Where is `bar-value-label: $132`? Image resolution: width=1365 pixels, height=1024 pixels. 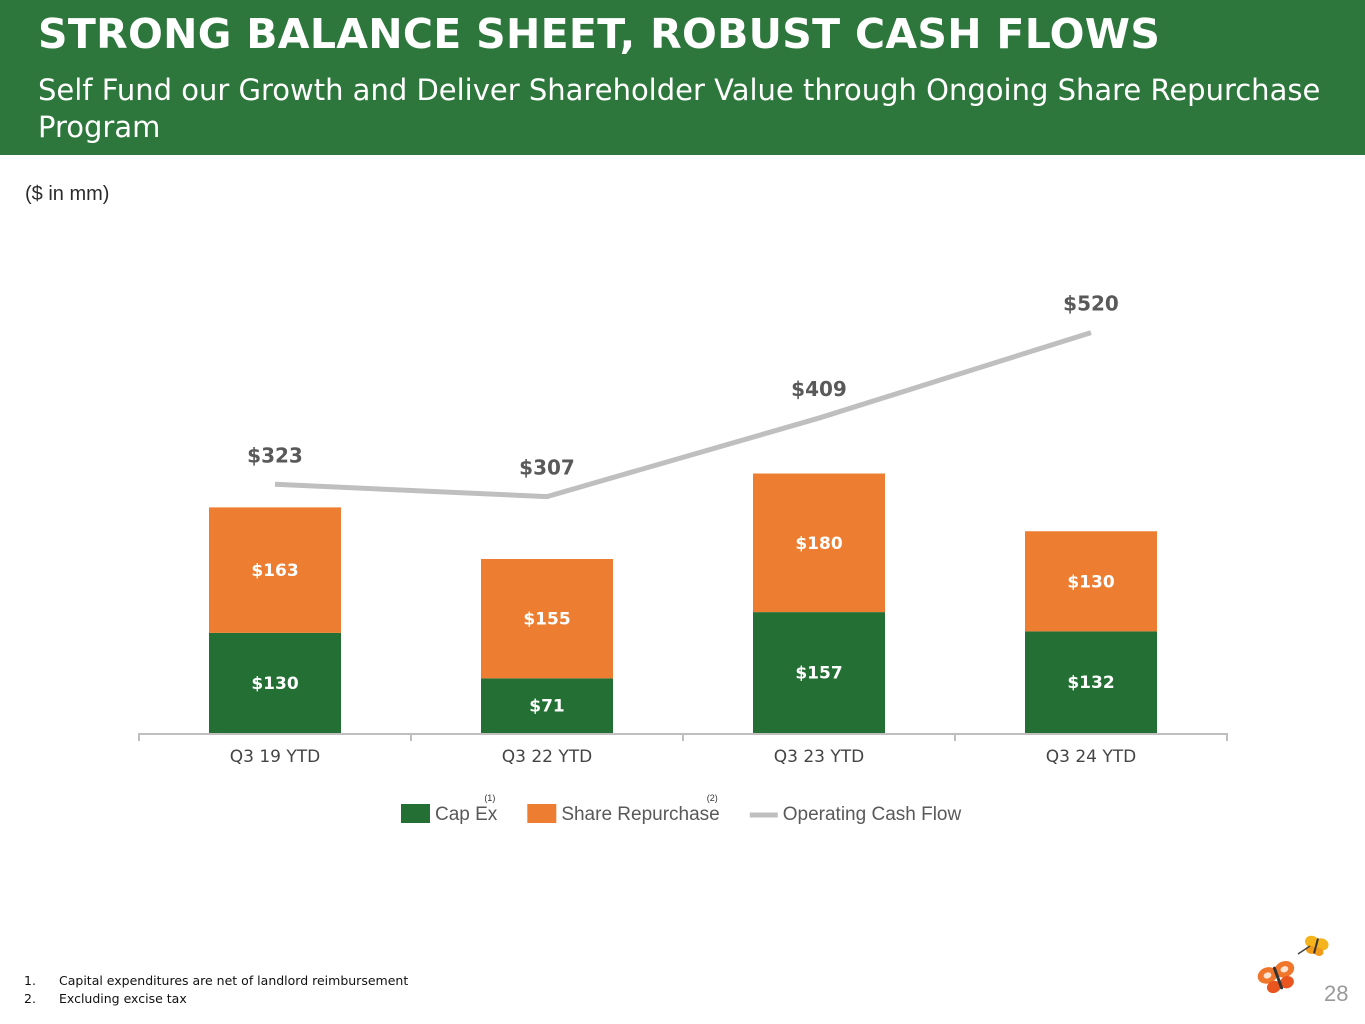
bar-value-label: $132 is located at coordinates (1090, 683).